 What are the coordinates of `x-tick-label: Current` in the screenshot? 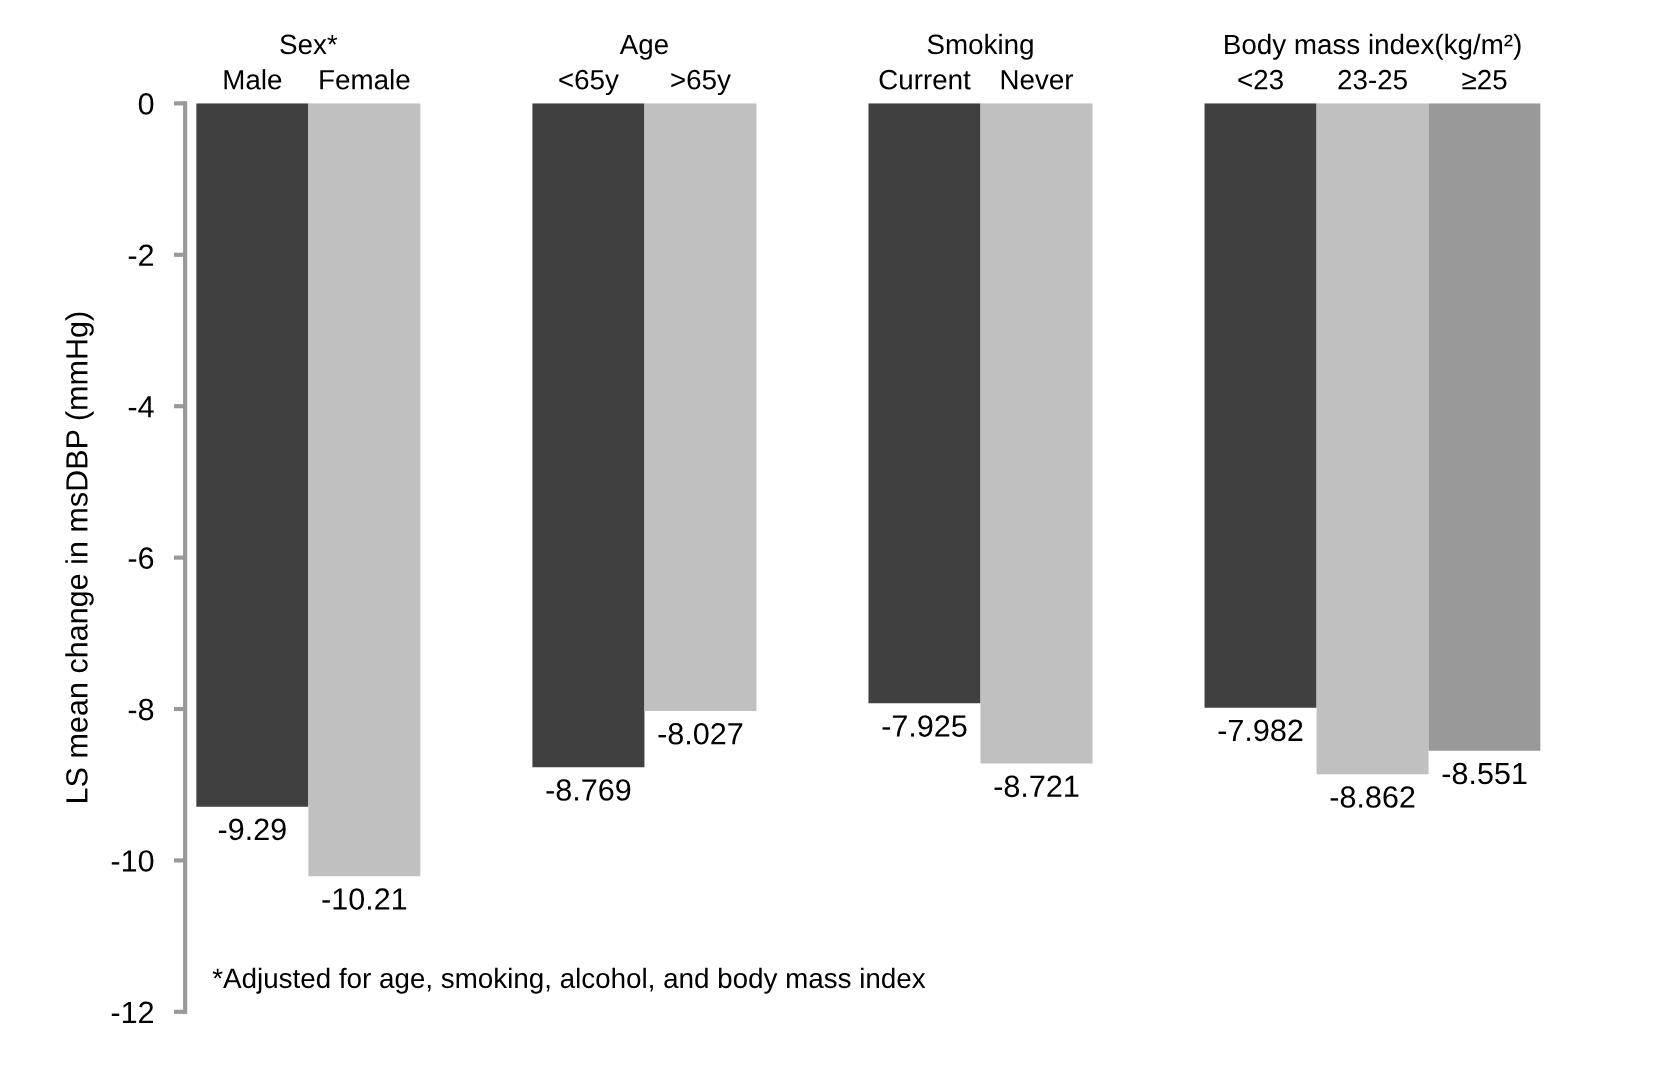 It's located at (925, 79).